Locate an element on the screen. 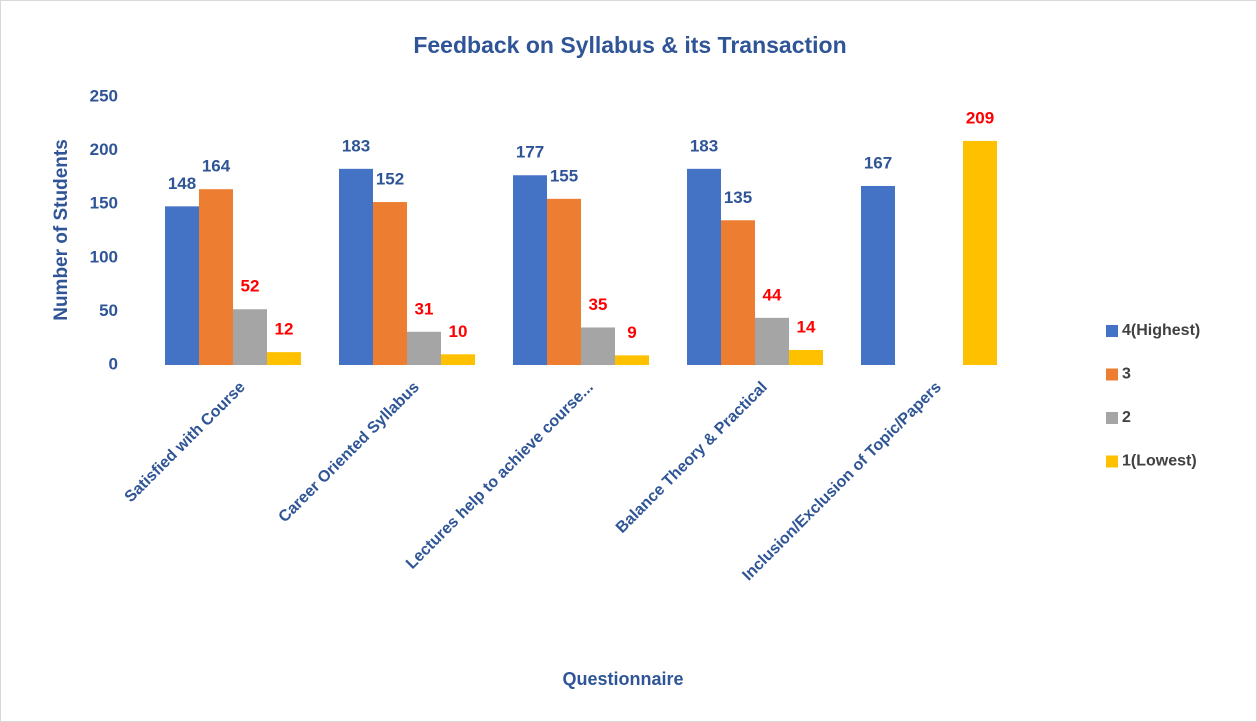 The image size is (1257, 722). data-label: 10 is located at coordinates (458, 331).